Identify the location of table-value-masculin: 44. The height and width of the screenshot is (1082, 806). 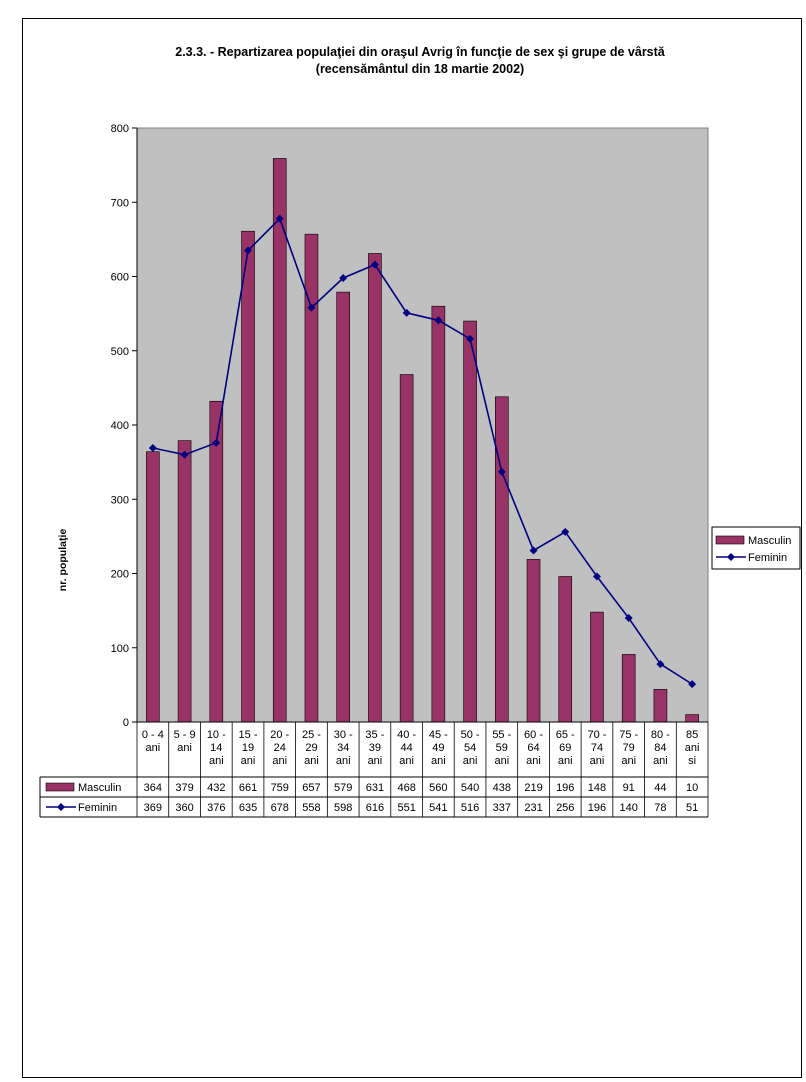
(660, 788).